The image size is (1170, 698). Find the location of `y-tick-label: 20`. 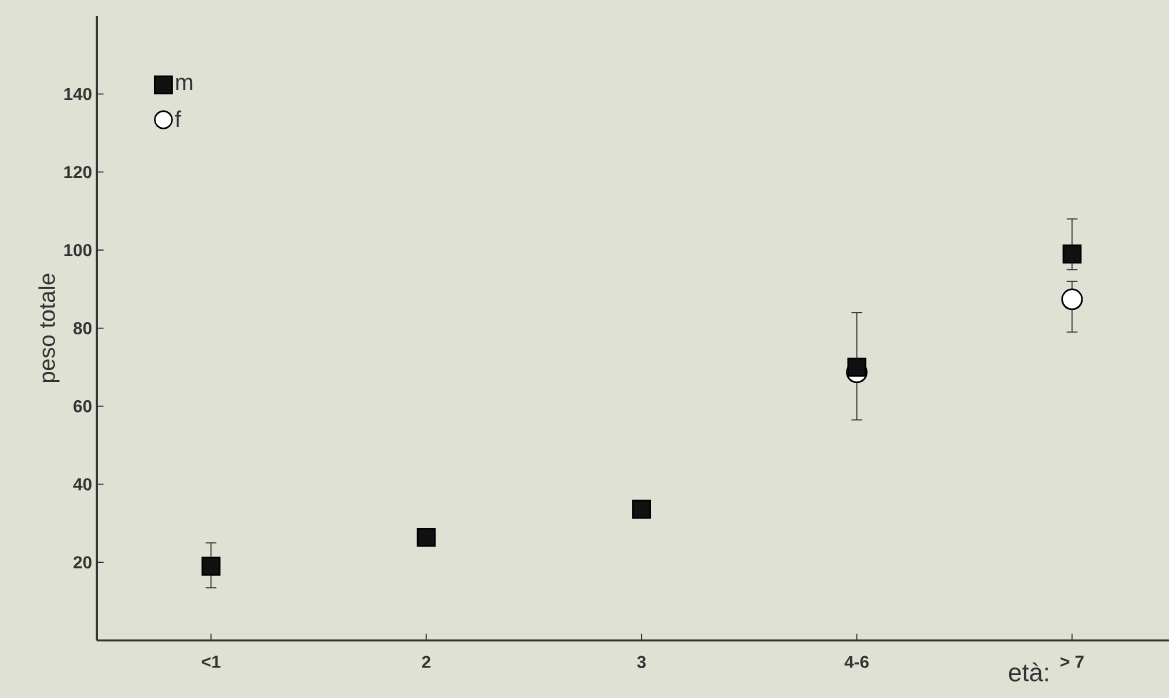

y-tick-label: 20 is located at coordinates (82, 562).